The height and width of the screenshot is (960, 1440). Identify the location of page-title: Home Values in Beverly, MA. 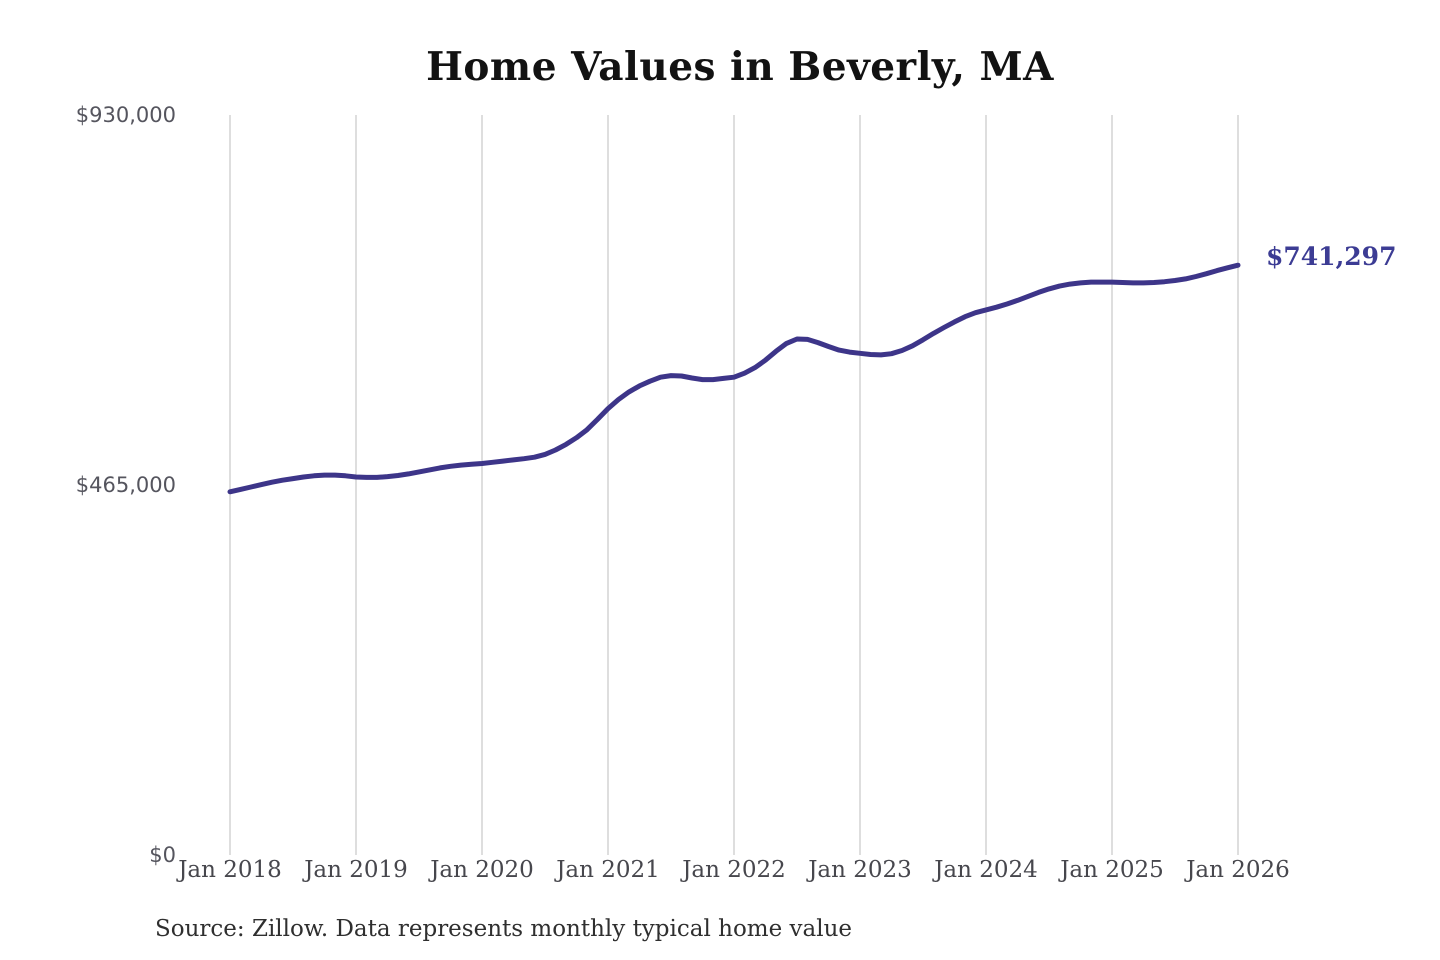
(740, 67).